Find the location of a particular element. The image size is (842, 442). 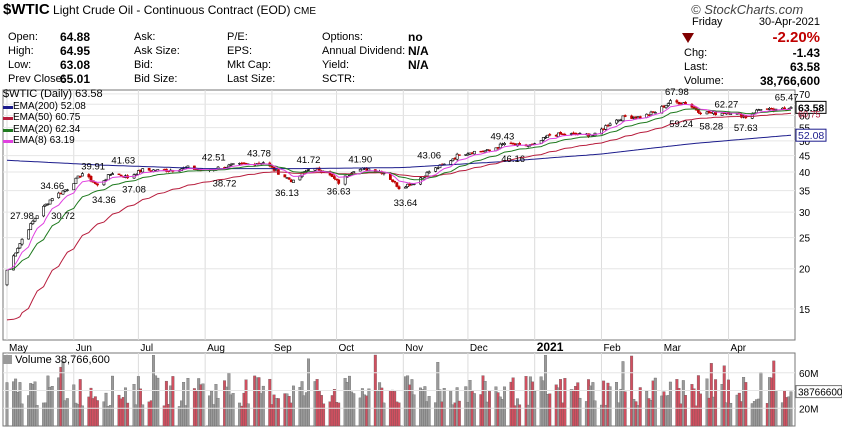

chg-value: -1.43 is located at coordinates (806, 53).